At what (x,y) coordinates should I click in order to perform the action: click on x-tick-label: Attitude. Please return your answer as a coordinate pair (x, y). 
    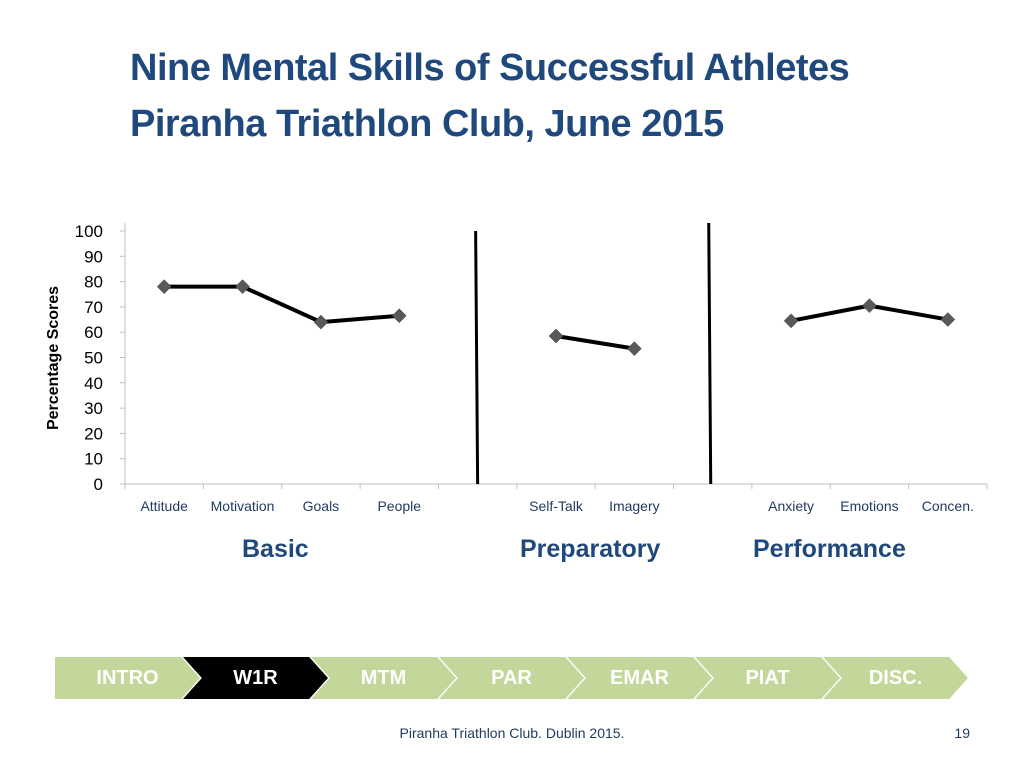
    Looking at the image, I should click on (164, 506).